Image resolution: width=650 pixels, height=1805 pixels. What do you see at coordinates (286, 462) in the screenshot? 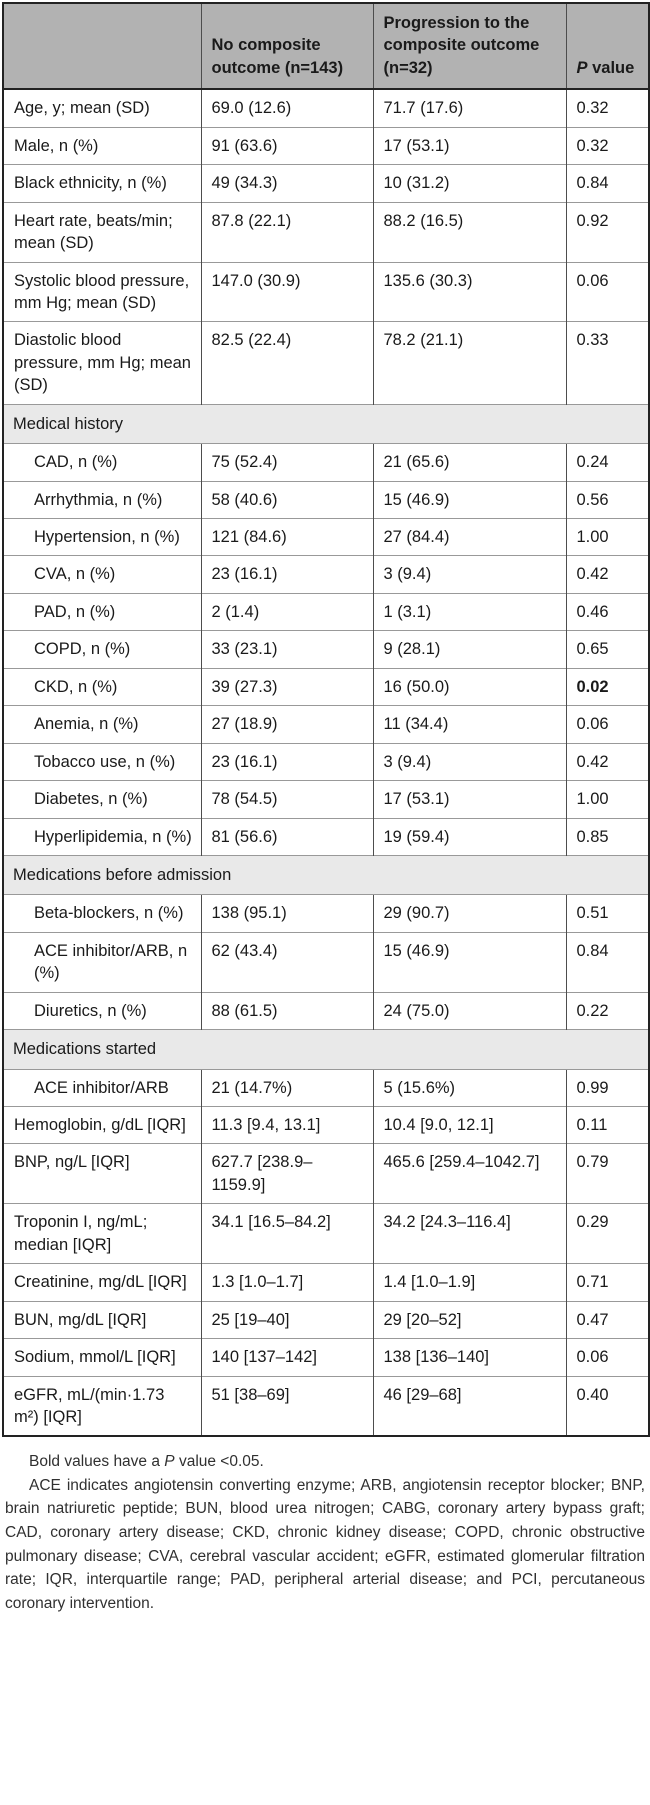
I see `value-no-composite: 75 (52.4)` at bounding box center [286, 462].